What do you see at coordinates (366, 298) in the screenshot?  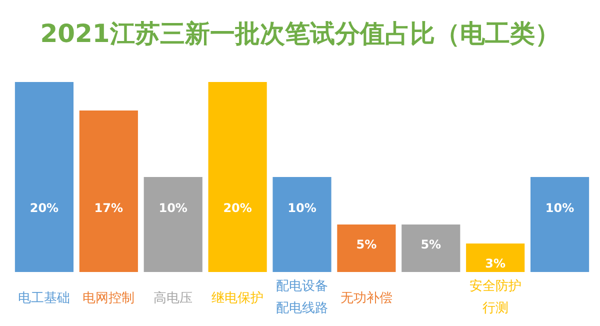 I see `x-tick-label: 无功补偿` at bounding box center [366, 298].